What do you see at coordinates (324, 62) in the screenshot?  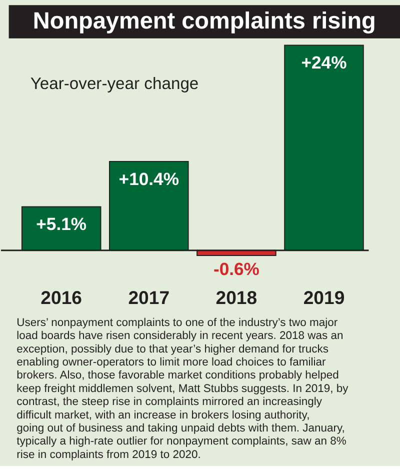 I see `data-label: +24%` at bounding box center [324, 62].